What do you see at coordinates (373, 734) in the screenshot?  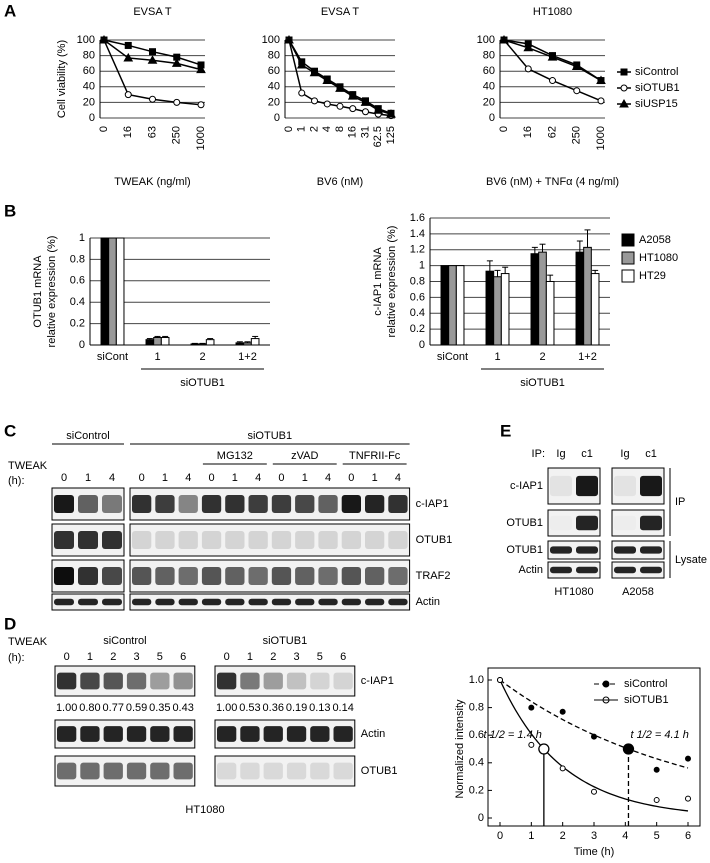 I see `row-label: Actin` at bounding box center [373, 734].